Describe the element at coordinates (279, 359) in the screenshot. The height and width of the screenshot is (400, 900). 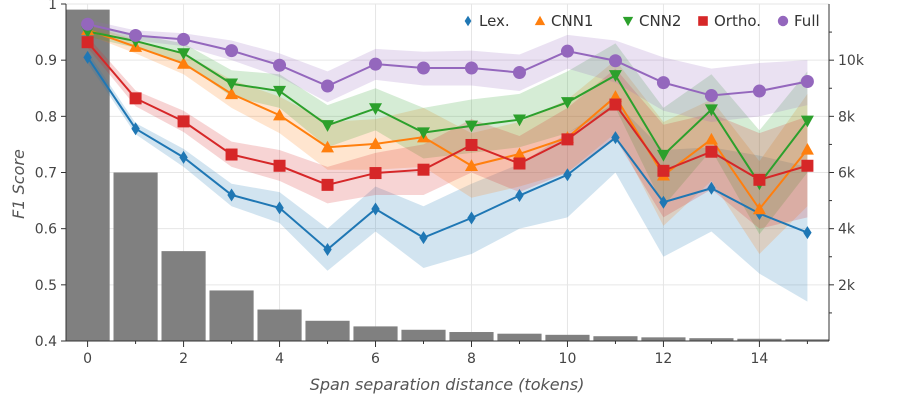
I see `x-tick-label: 4` at that location.